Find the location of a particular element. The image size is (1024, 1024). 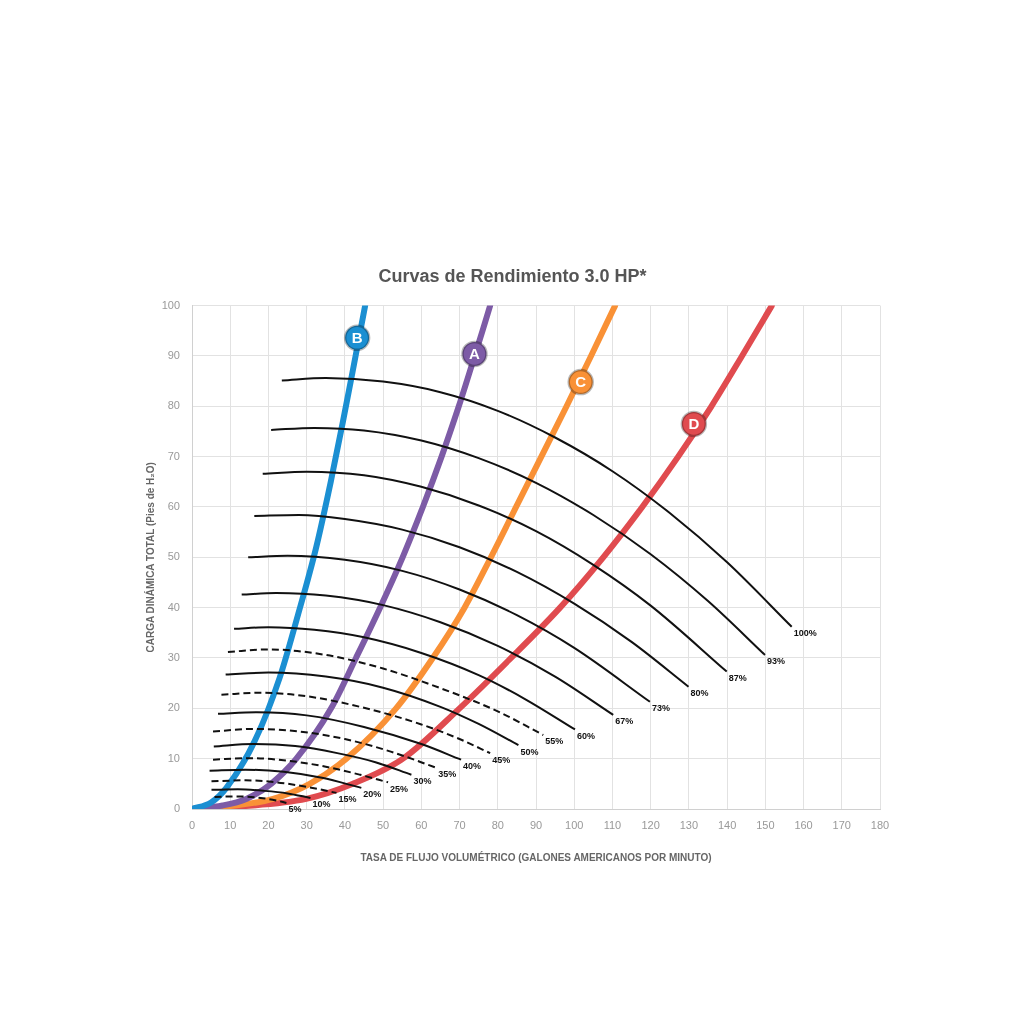

x-tick-label: 170 is located at coordinates (841, 824).